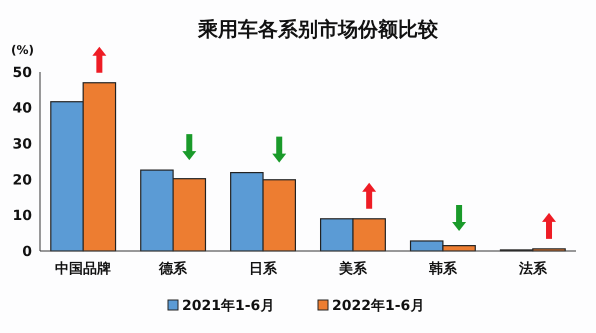 The width and height of the screenshot is (596, 333). I want to click on chart-title: 乘用车各系别市场份额比较, so click(318, 29).